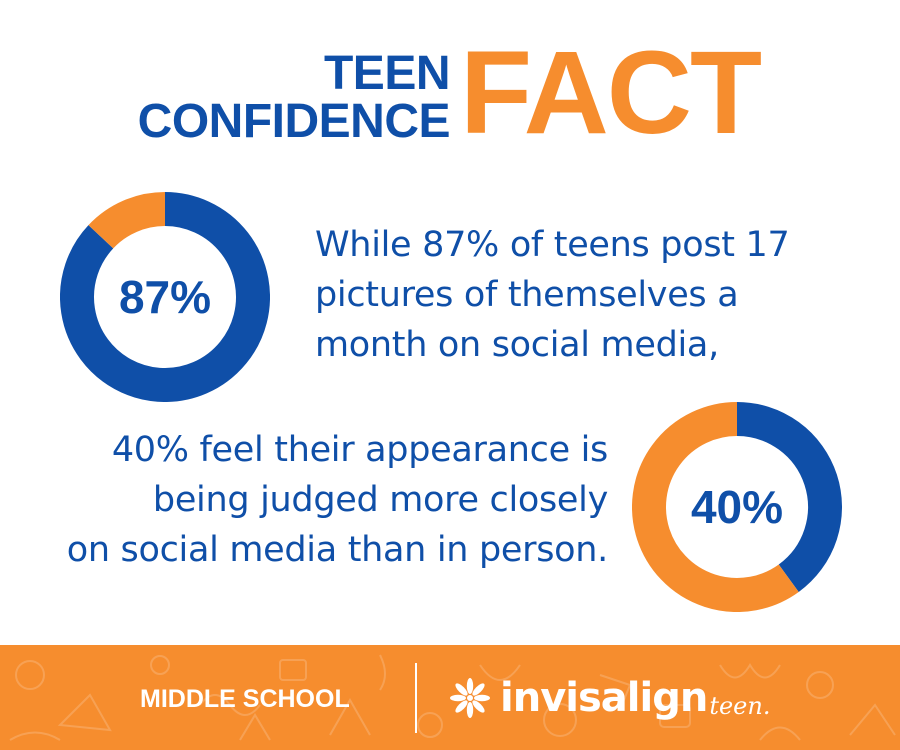 This screenshot has height=750, width=900. I want to click on donut-40-label: 40%, so click(737, 507).